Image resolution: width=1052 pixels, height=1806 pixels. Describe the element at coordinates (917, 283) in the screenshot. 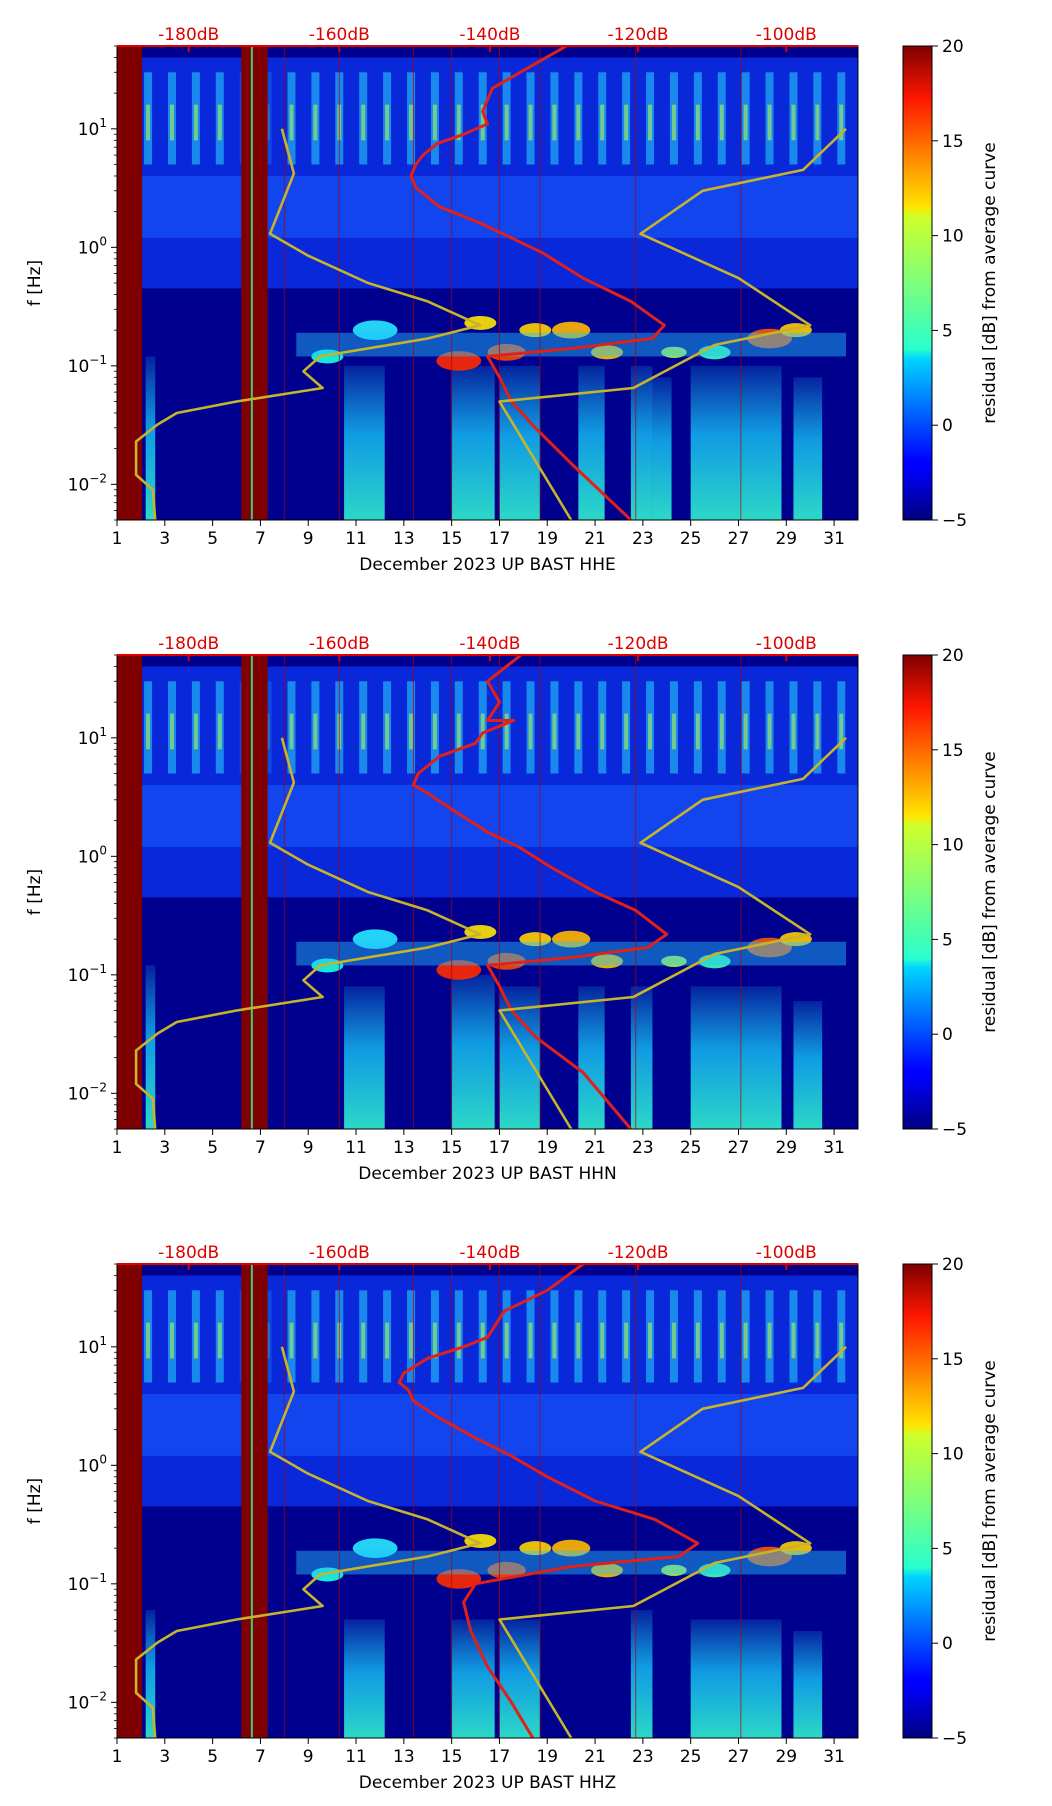

I see `colorbar` at that location.